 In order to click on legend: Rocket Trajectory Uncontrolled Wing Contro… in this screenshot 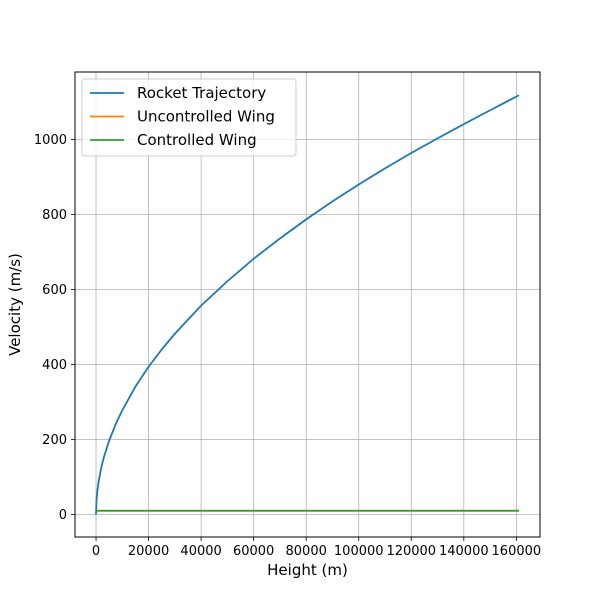, I will do `click(189, 117)`.